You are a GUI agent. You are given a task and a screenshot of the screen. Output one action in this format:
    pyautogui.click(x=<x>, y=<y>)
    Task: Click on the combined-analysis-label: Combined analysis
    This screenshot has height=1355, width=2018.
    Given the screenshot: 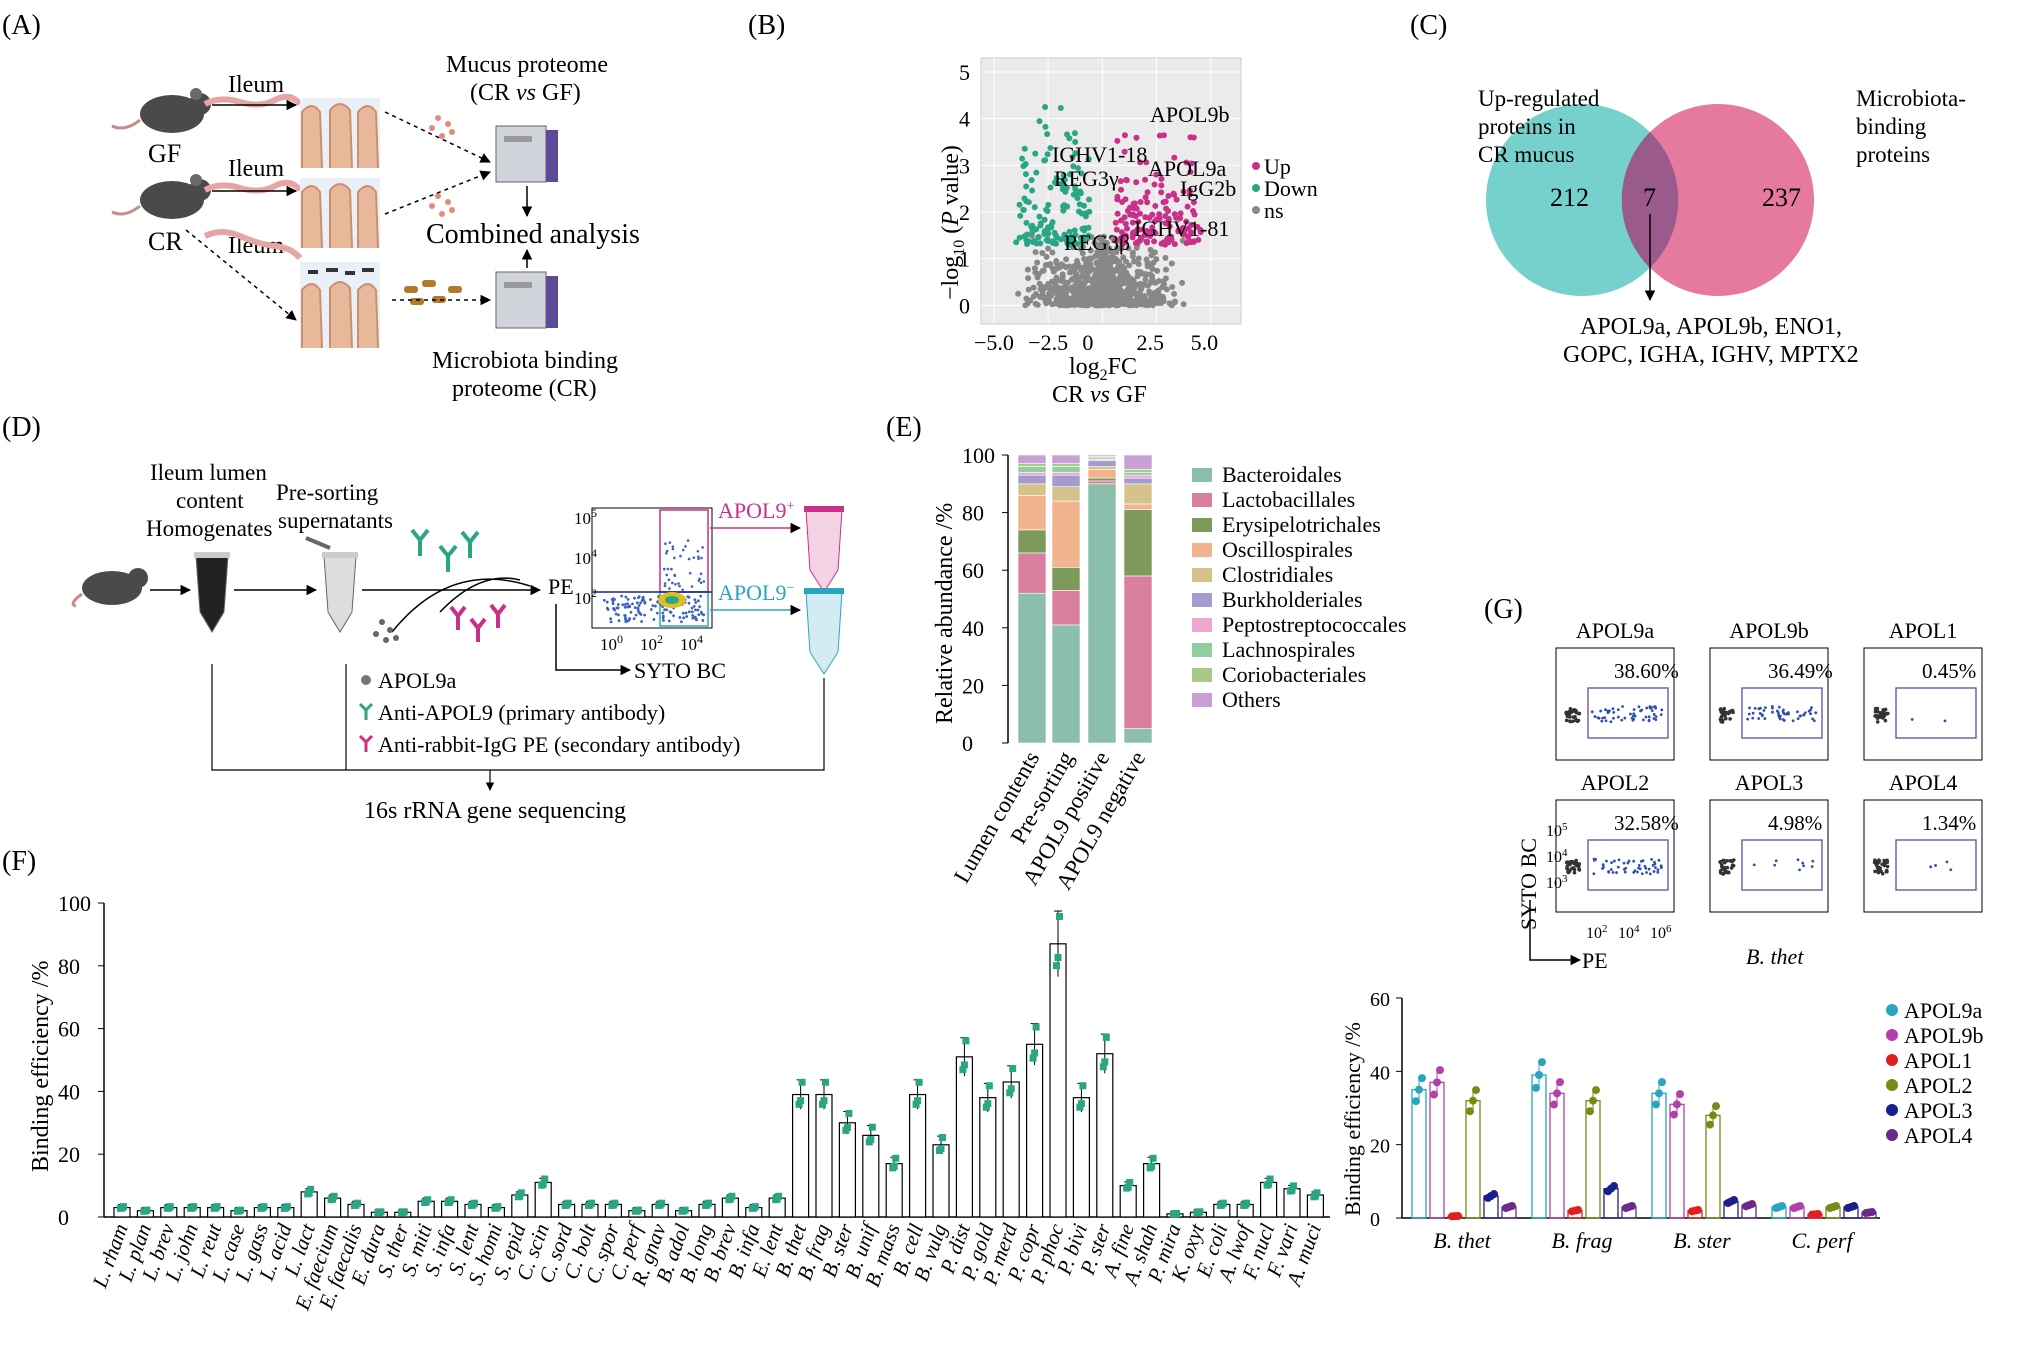 What is the action you would take?
    pyautogui.click(x=533, y=234)
    